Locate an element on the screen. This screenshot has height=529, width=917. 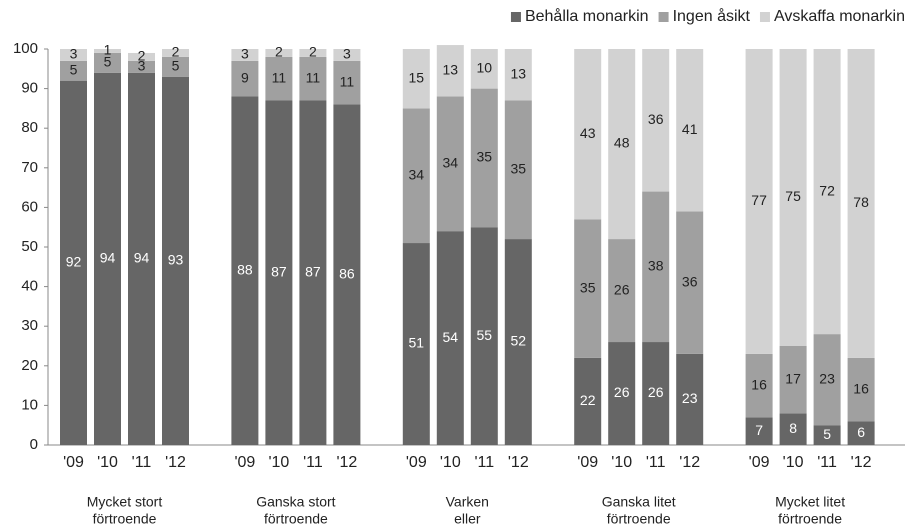
y-tick-label: 70 is located at coordinates (29, 167).